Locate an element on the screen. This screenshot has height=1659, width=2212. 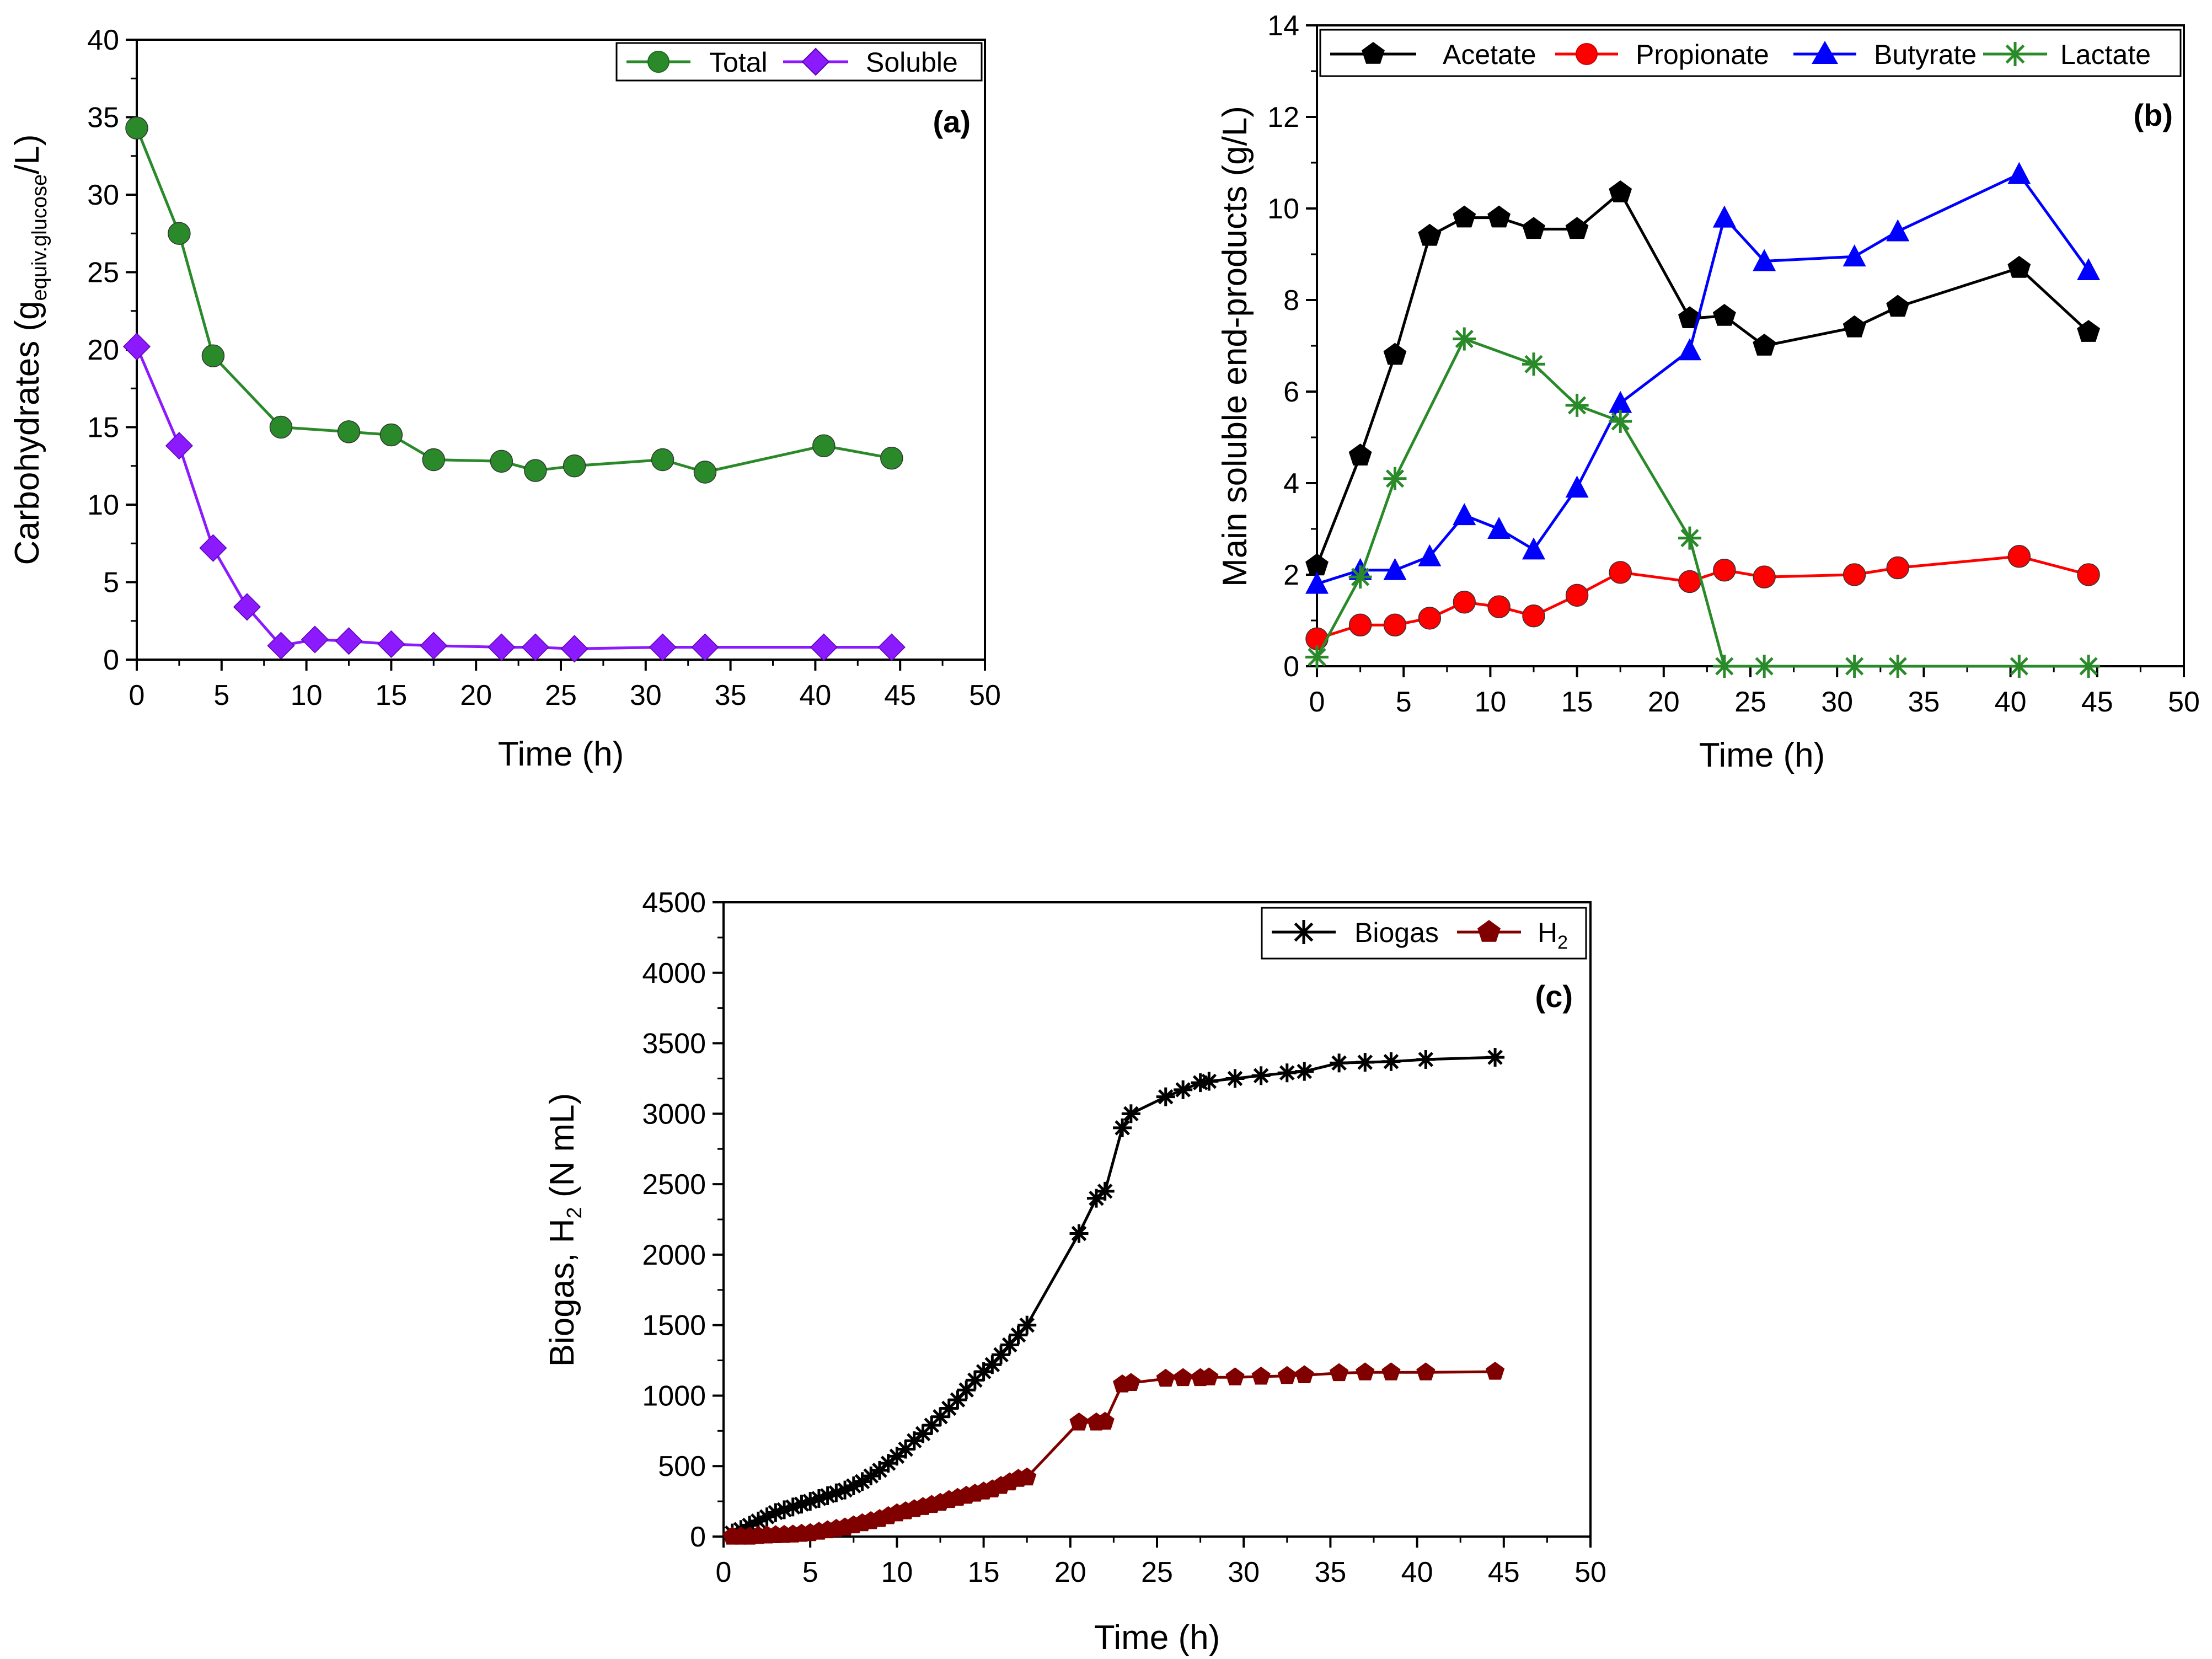
y-tick-label: 2000 is located at coordinates (674, 1255).